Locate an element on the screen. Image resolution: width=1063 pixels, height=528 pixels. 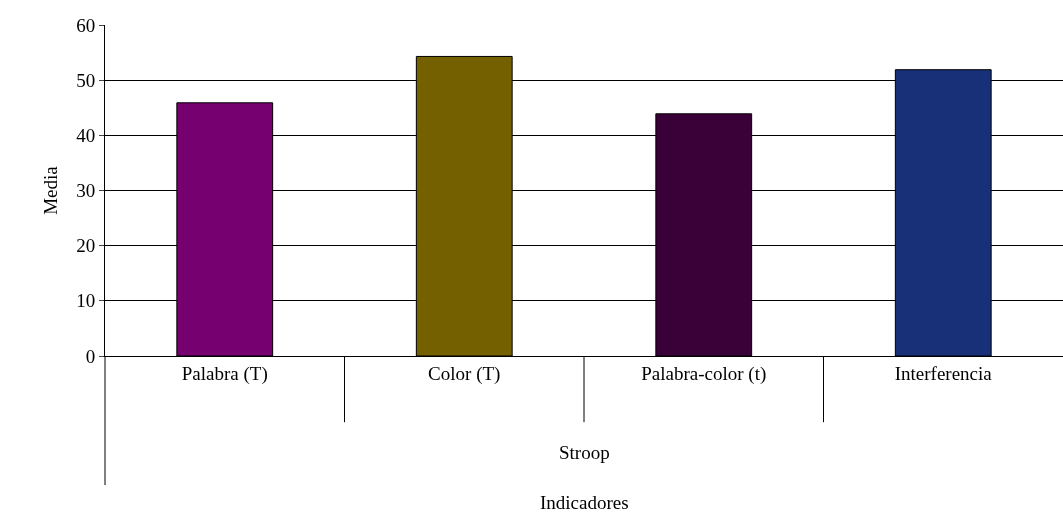
y-tick-label: 60 is located at coordinates (86, 25).